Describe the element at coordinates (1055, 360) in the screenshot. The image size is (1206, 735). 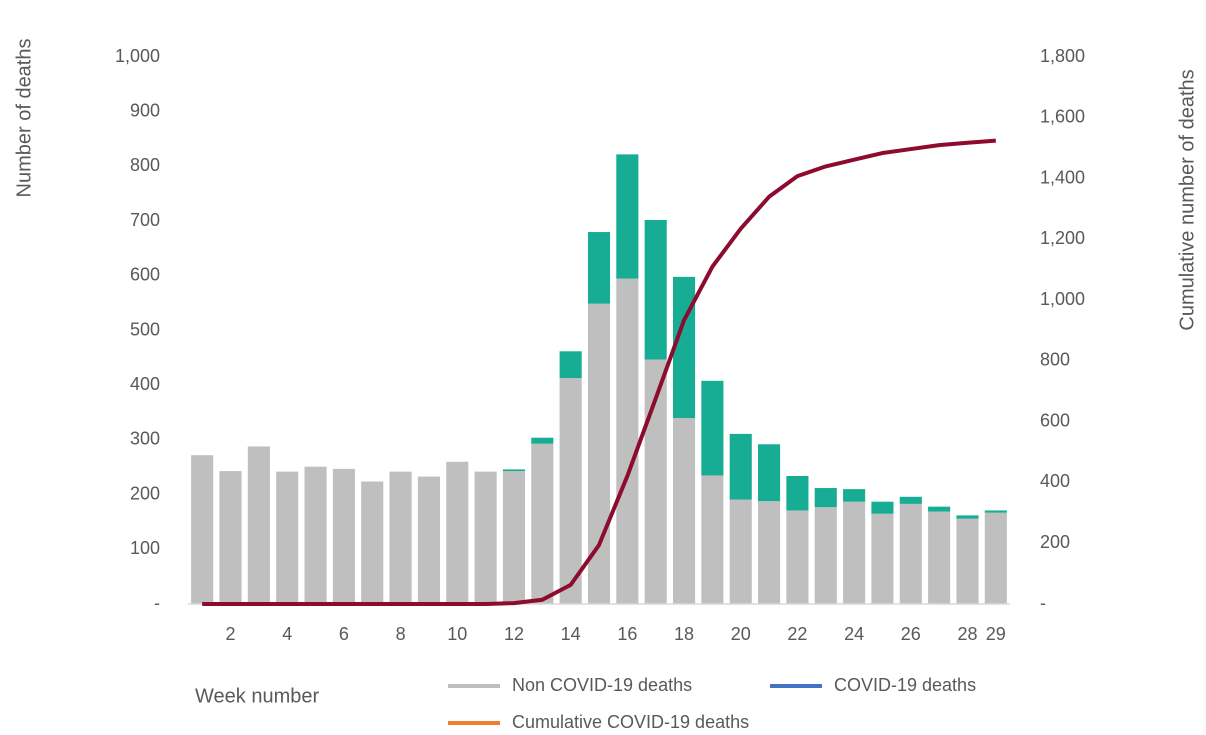
I see `y2-tick-label: 800` at that location.